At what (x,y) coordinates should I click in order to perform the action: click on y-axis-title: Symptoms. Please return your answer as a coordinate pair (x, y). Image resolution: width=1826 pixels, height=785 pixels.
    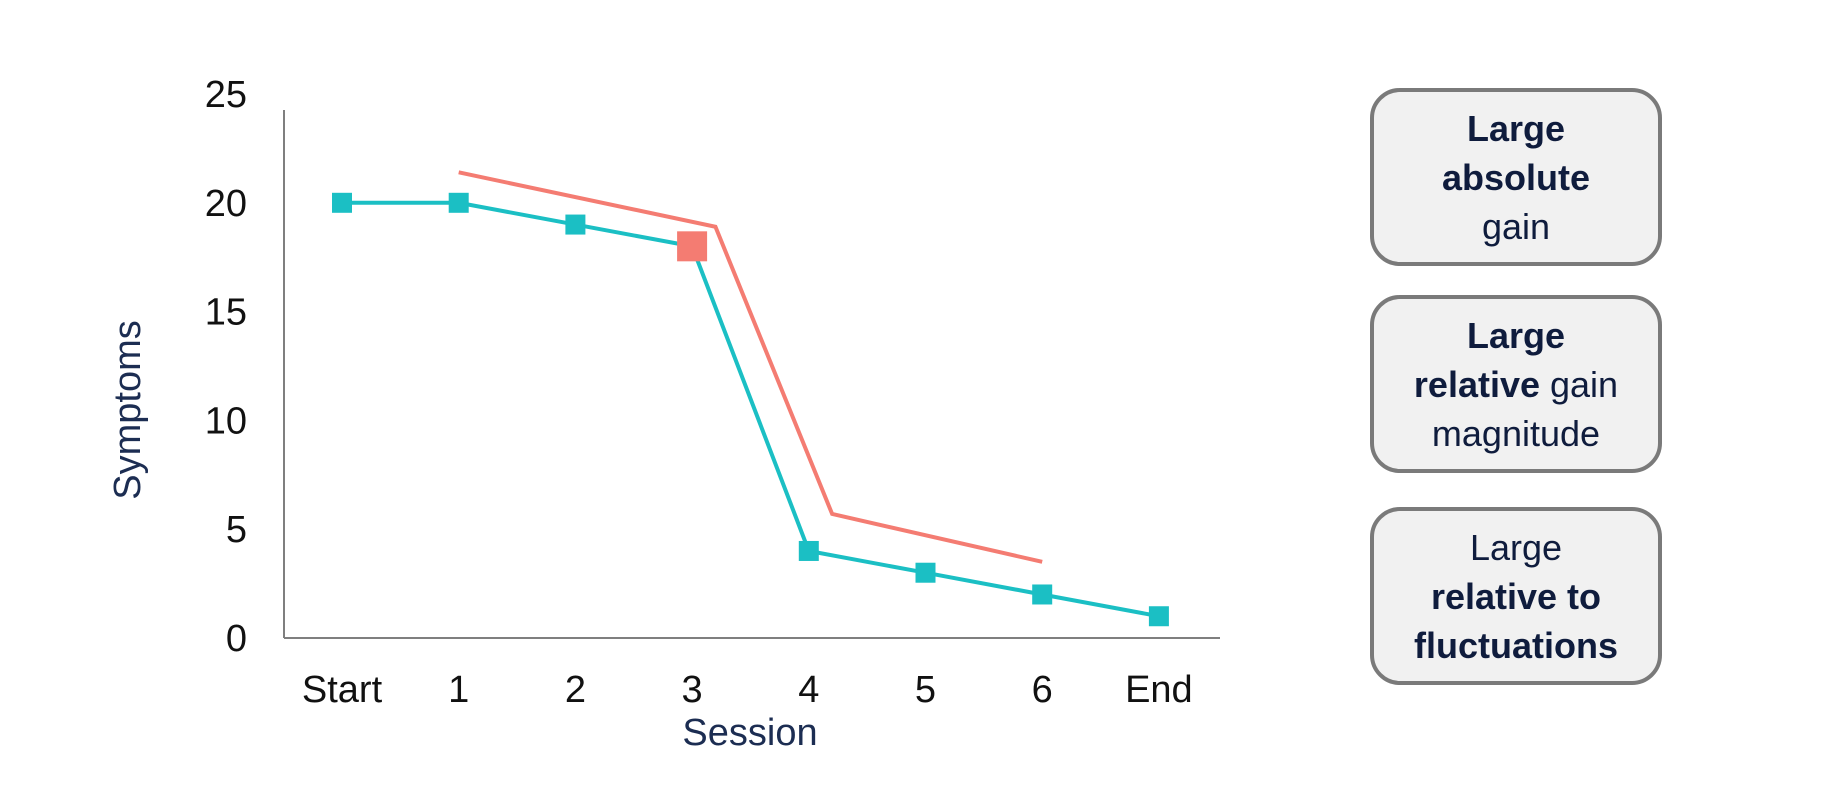
    Looking at the image, I should click on (128, 409).